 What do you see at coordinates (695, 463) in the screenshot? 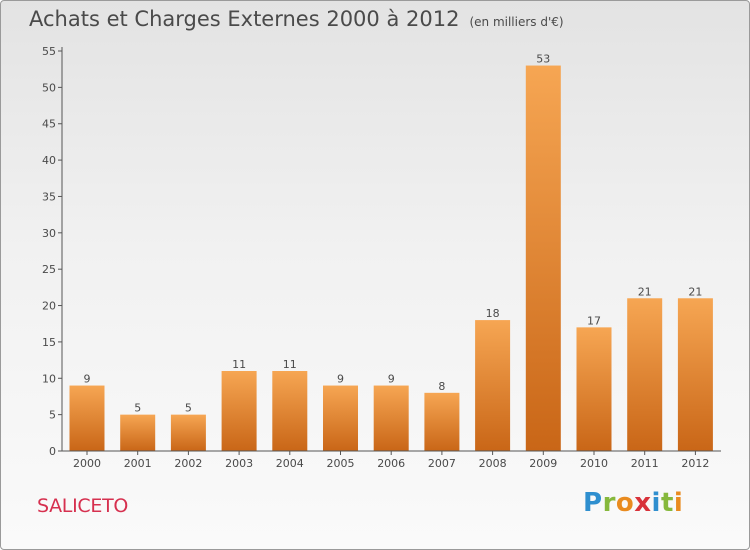
I see `x-tick-label-2012: 2012` at bounding box center [695, 463].